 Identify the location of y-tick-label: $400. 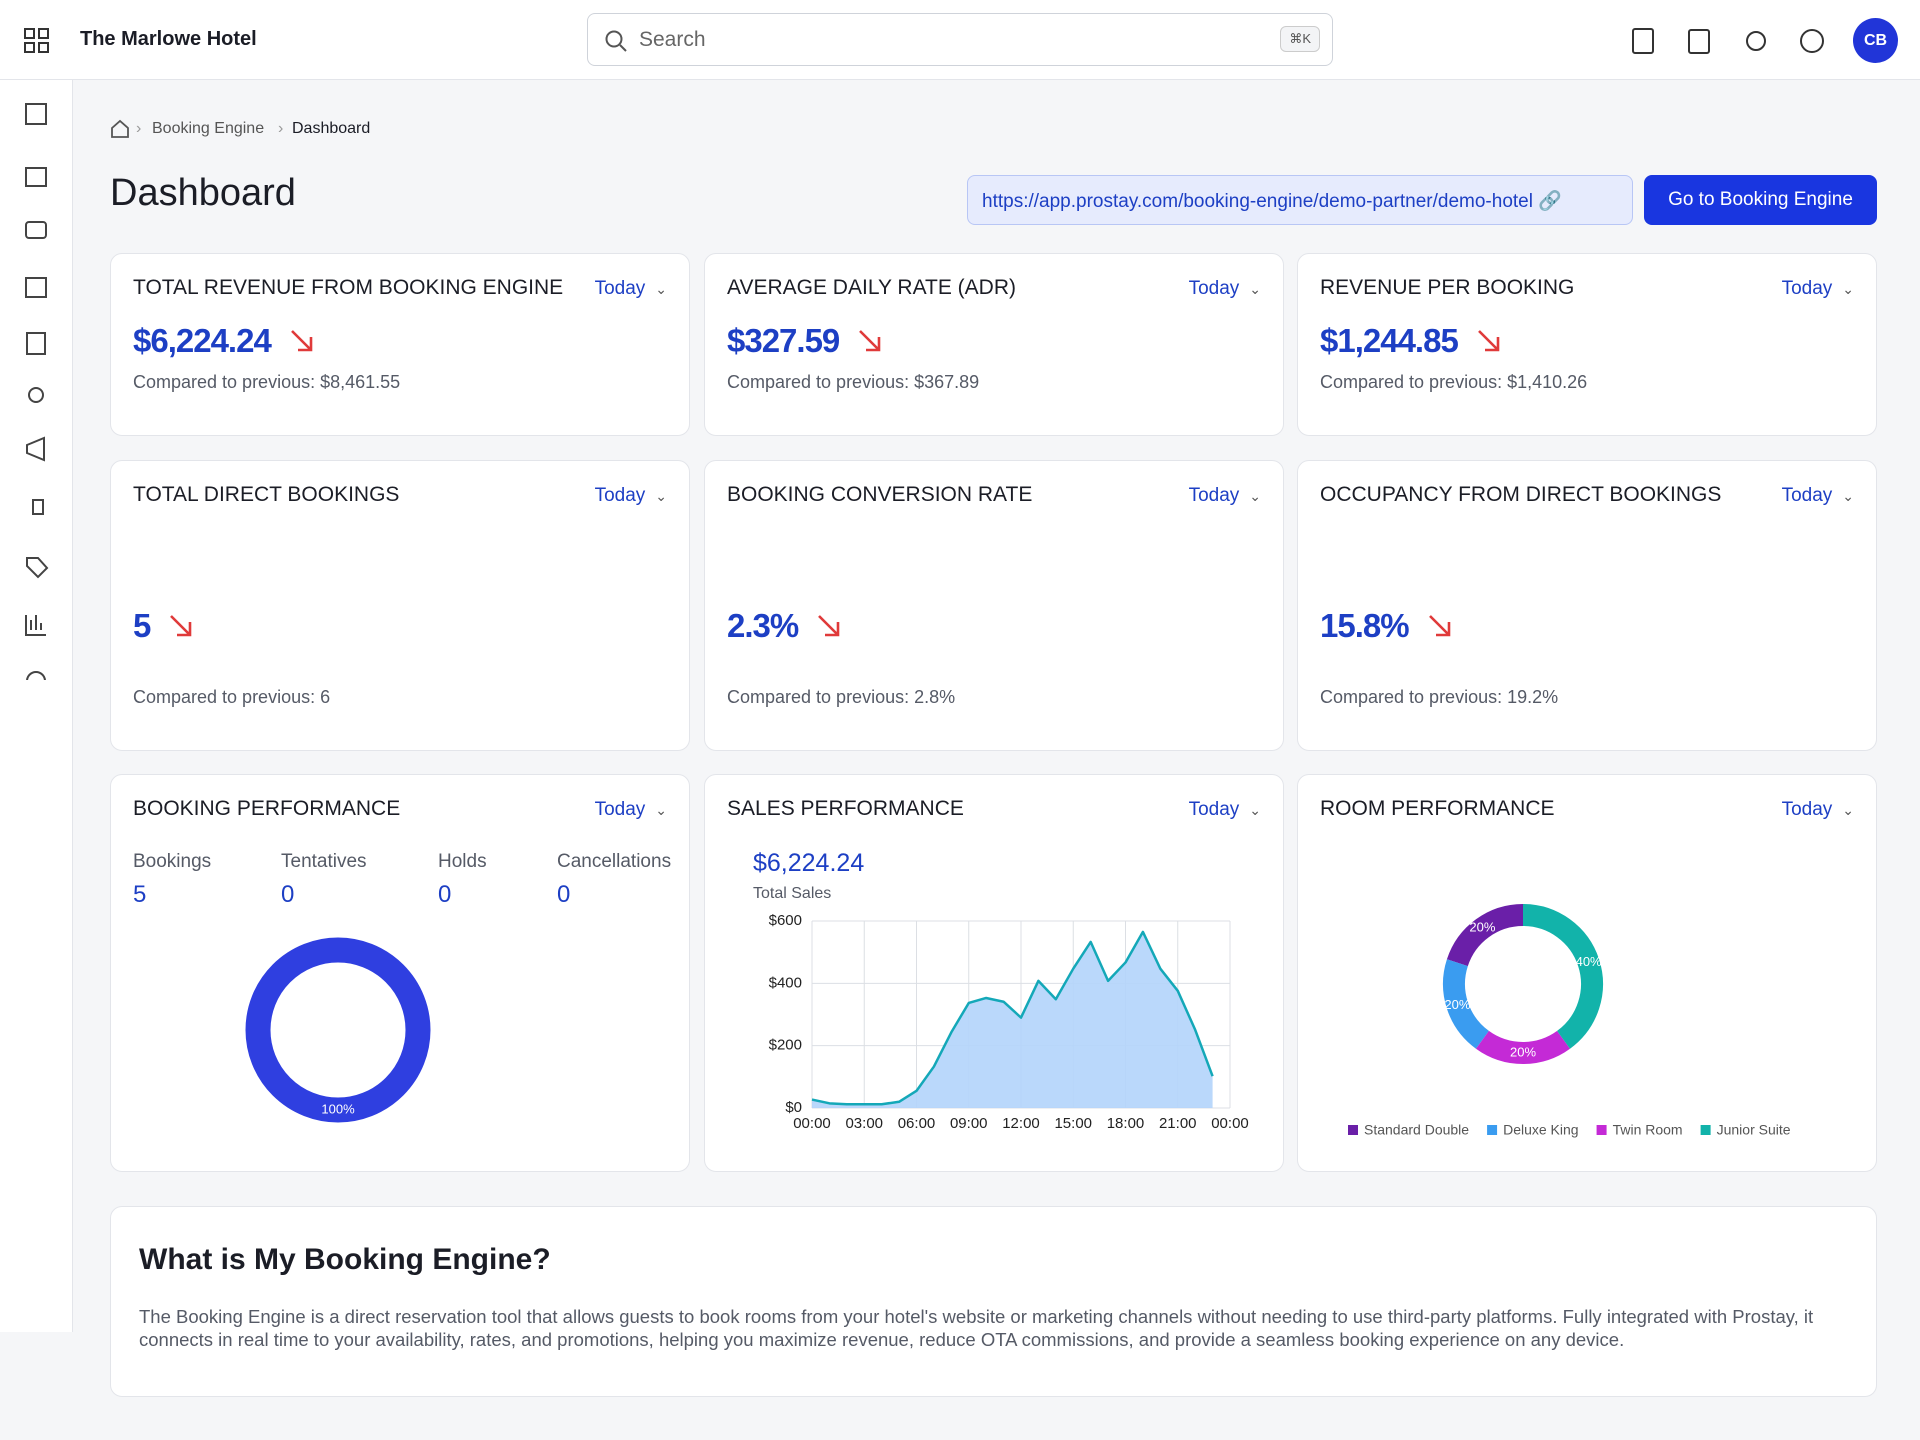
(785, 982).